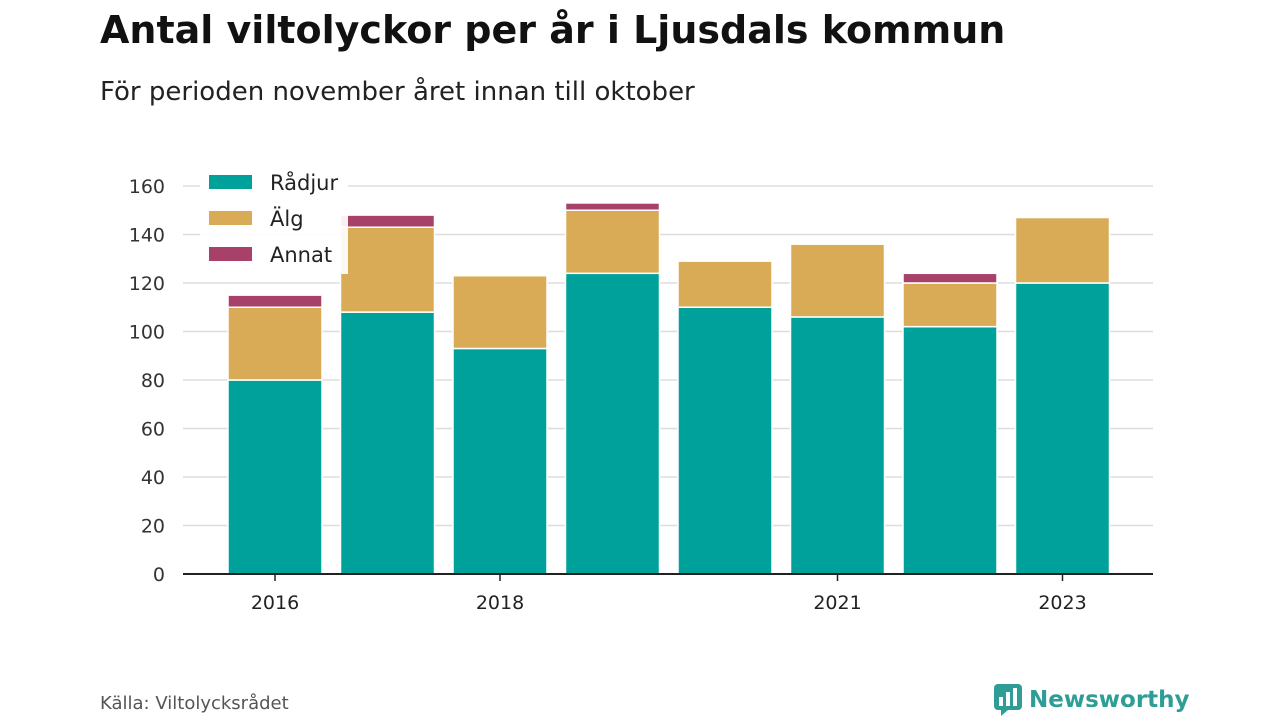 This screenshot has height=720, width=1280. What do you see at coordinates (500, 603) in the screenshot?
I see `x-tick-label: 2018` at bounding box center [500, 603].